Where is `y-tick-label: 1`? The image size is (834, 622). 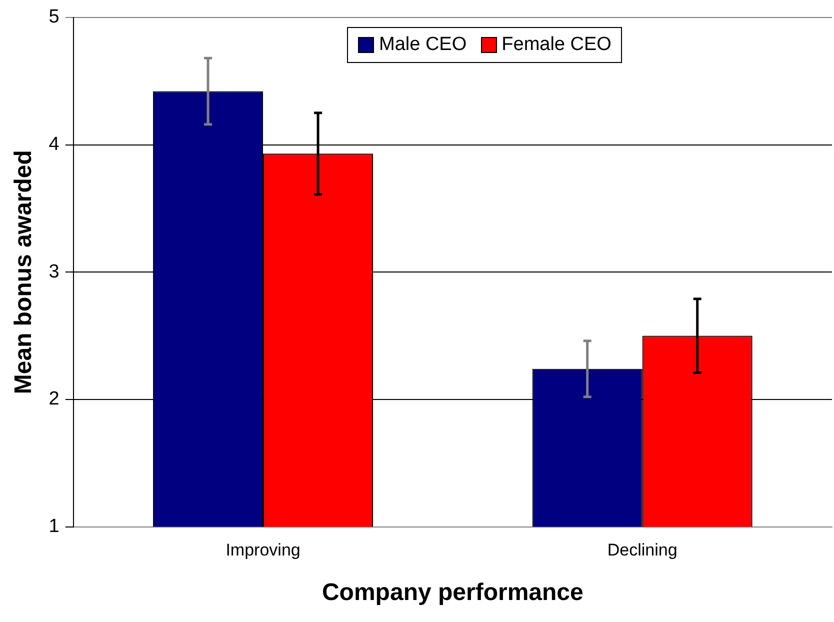 y-tick-label: 1 is located at coordinates (54, 527).